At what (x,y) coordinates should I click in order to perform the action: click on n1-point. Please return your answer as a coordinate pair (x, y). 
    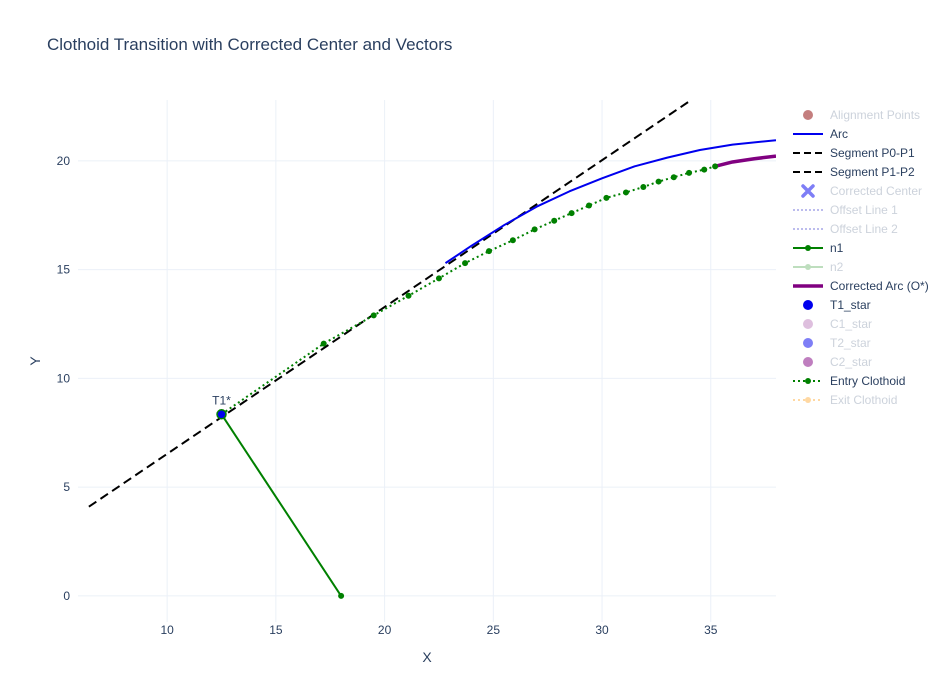
    Looking at the image, I should click on (341, 595).